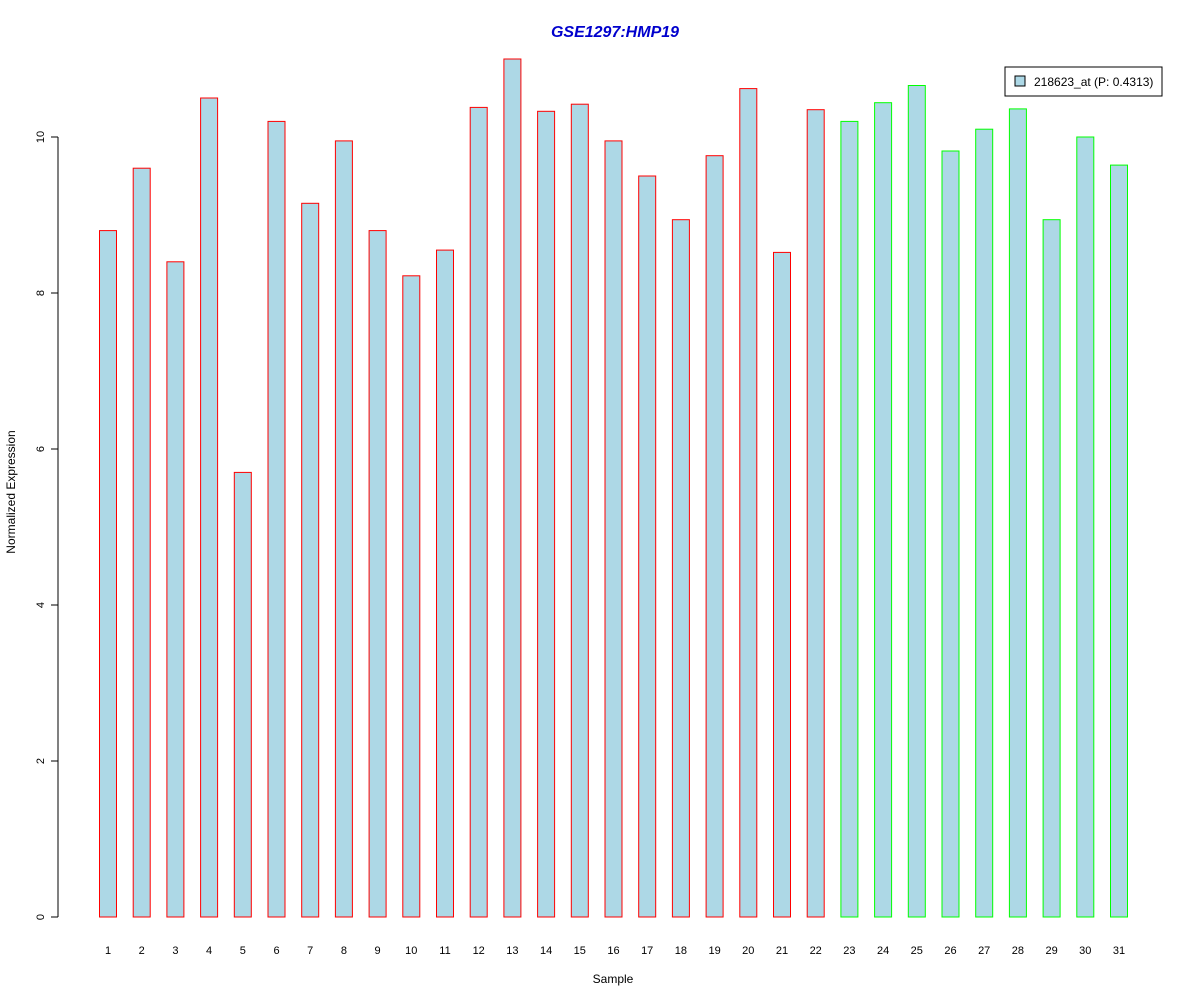 Image resolution: width=1200 pixels, height=1000 pixels. I want to click on chart-title: GSE1297:HMP19, so click(615, 32).